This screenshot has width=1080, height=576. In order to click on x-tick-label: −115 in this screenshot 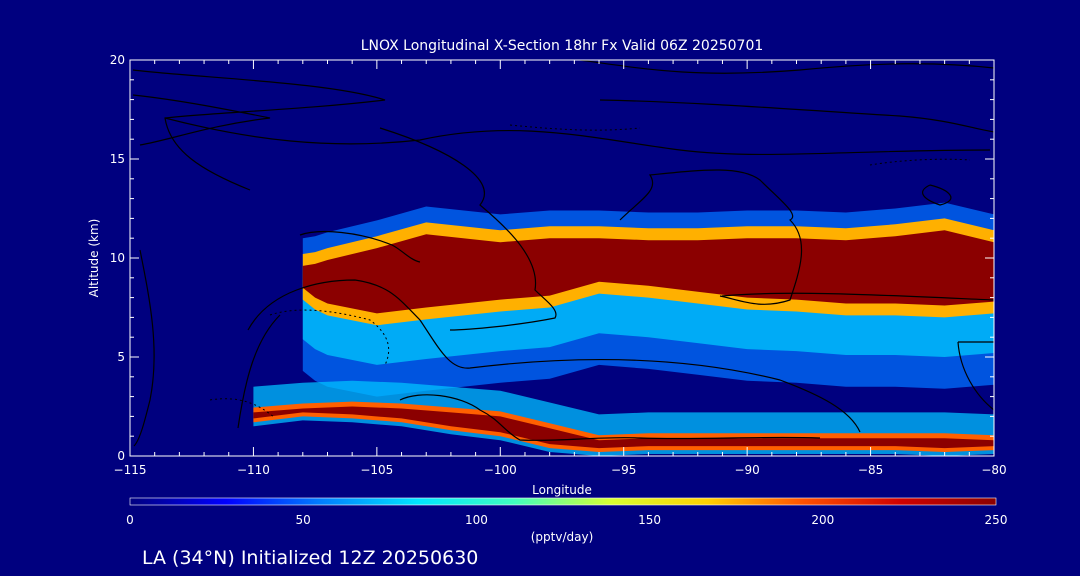, I will do `click(130, 470)`.